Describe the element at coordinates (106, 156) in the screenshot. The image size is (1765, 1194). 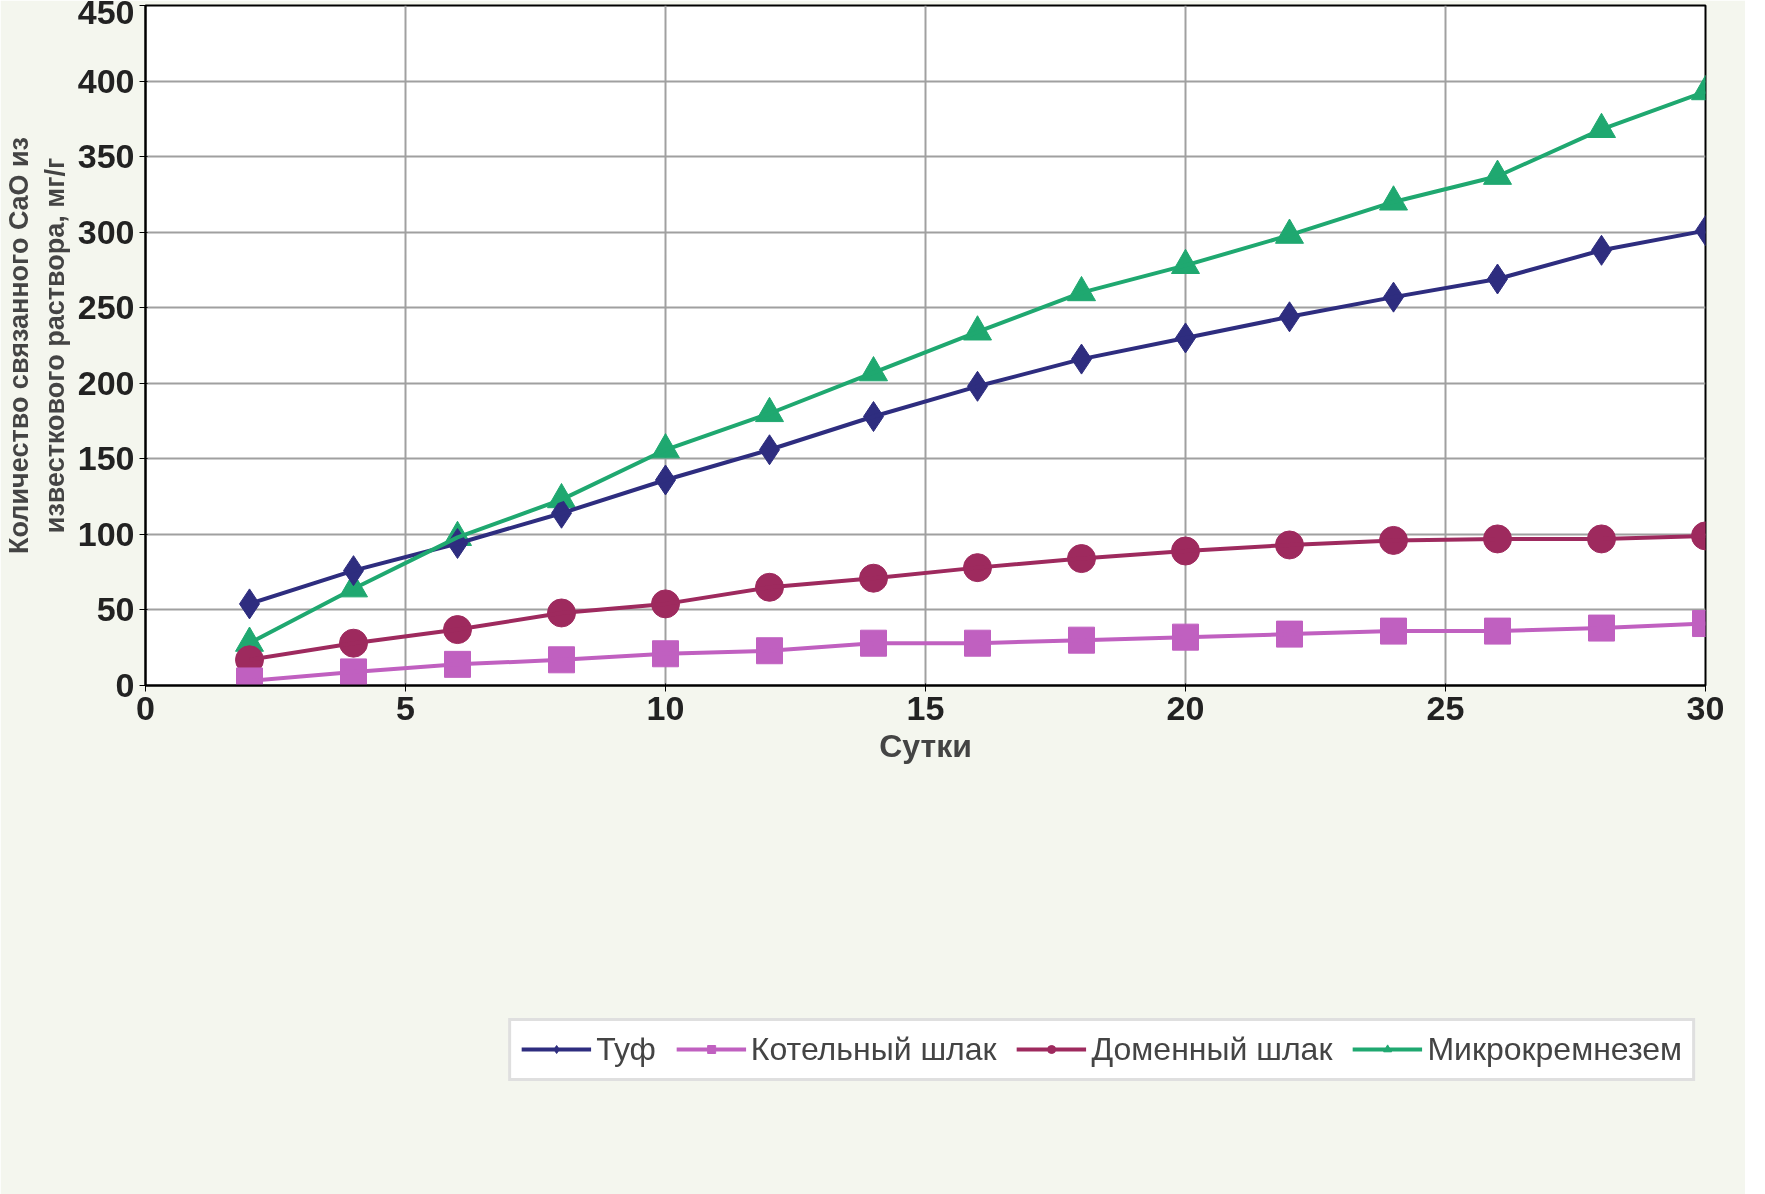
I see `y-tick-label: 350` at that location.